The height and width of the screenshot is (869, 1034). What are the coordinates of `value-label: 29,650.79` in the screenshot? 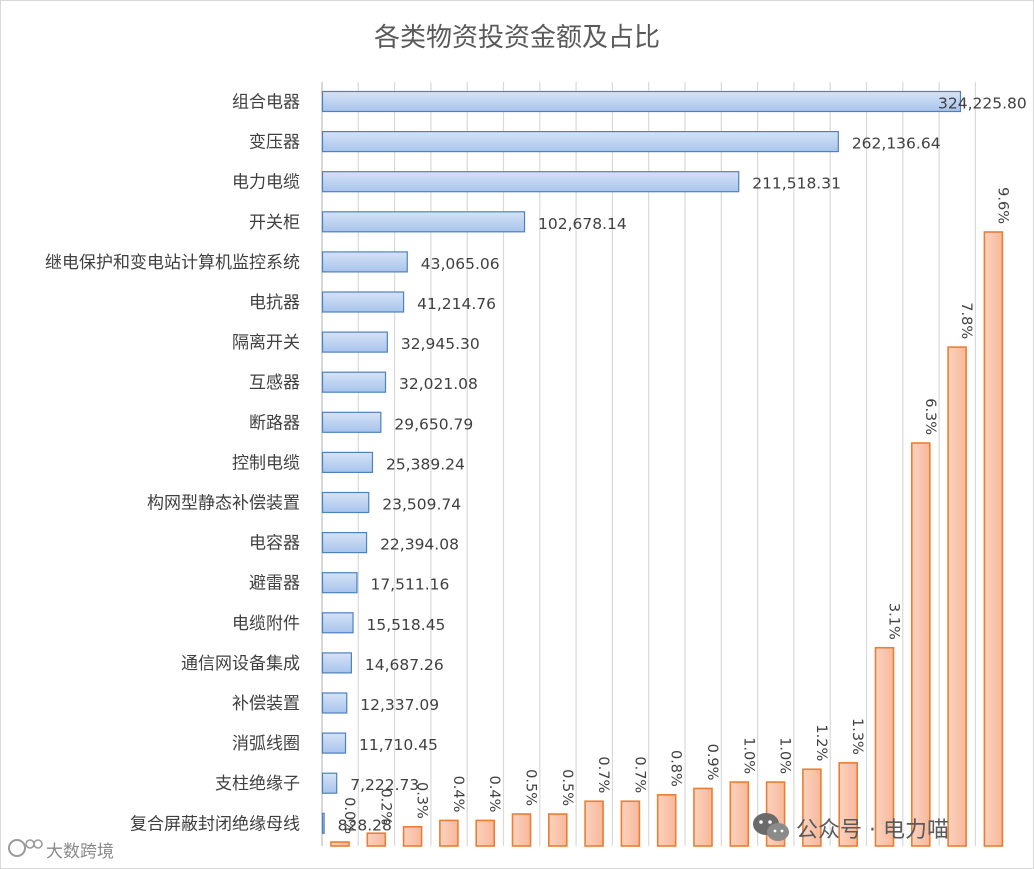 It's located at (433, 424).